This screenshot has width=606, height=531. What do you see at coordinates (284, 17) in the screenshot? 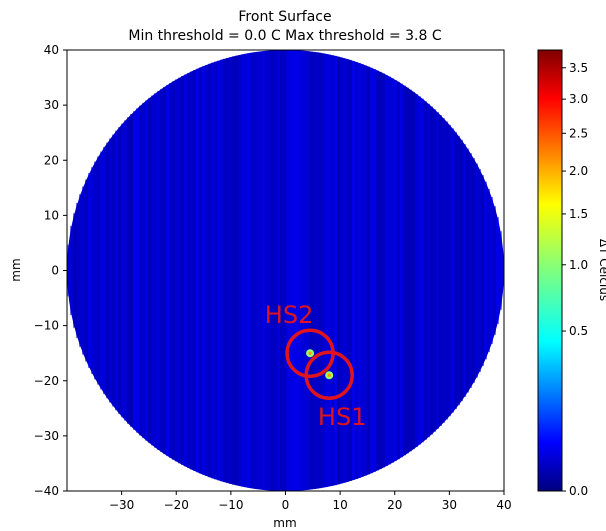
I see `chart-title: Front Surface` at bounding box center [284, 17].